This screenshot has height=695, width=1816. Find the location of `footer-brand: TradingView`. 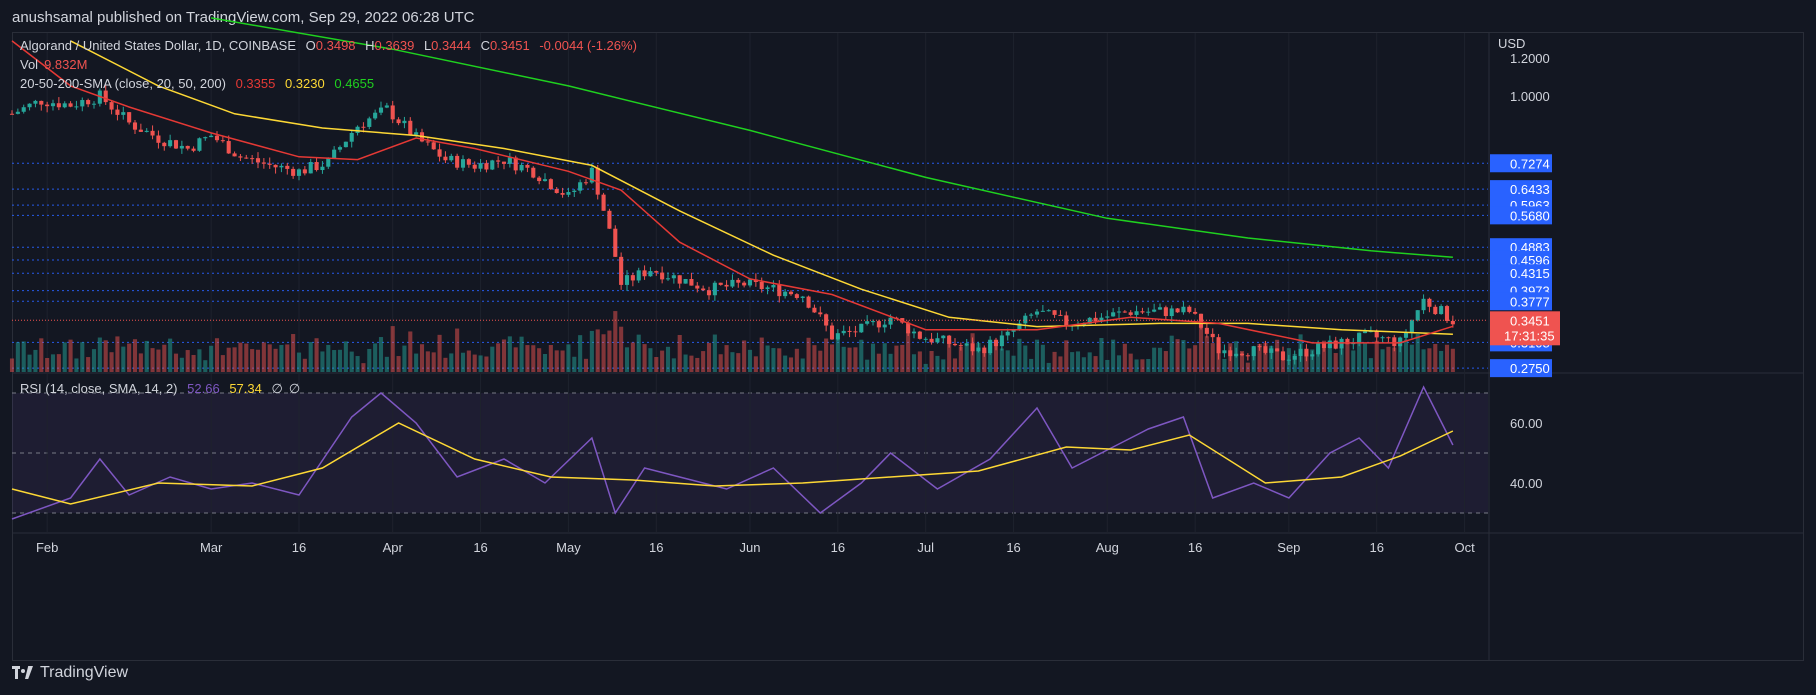

footer-brand: TradingView is located at coordinates (70, 673).